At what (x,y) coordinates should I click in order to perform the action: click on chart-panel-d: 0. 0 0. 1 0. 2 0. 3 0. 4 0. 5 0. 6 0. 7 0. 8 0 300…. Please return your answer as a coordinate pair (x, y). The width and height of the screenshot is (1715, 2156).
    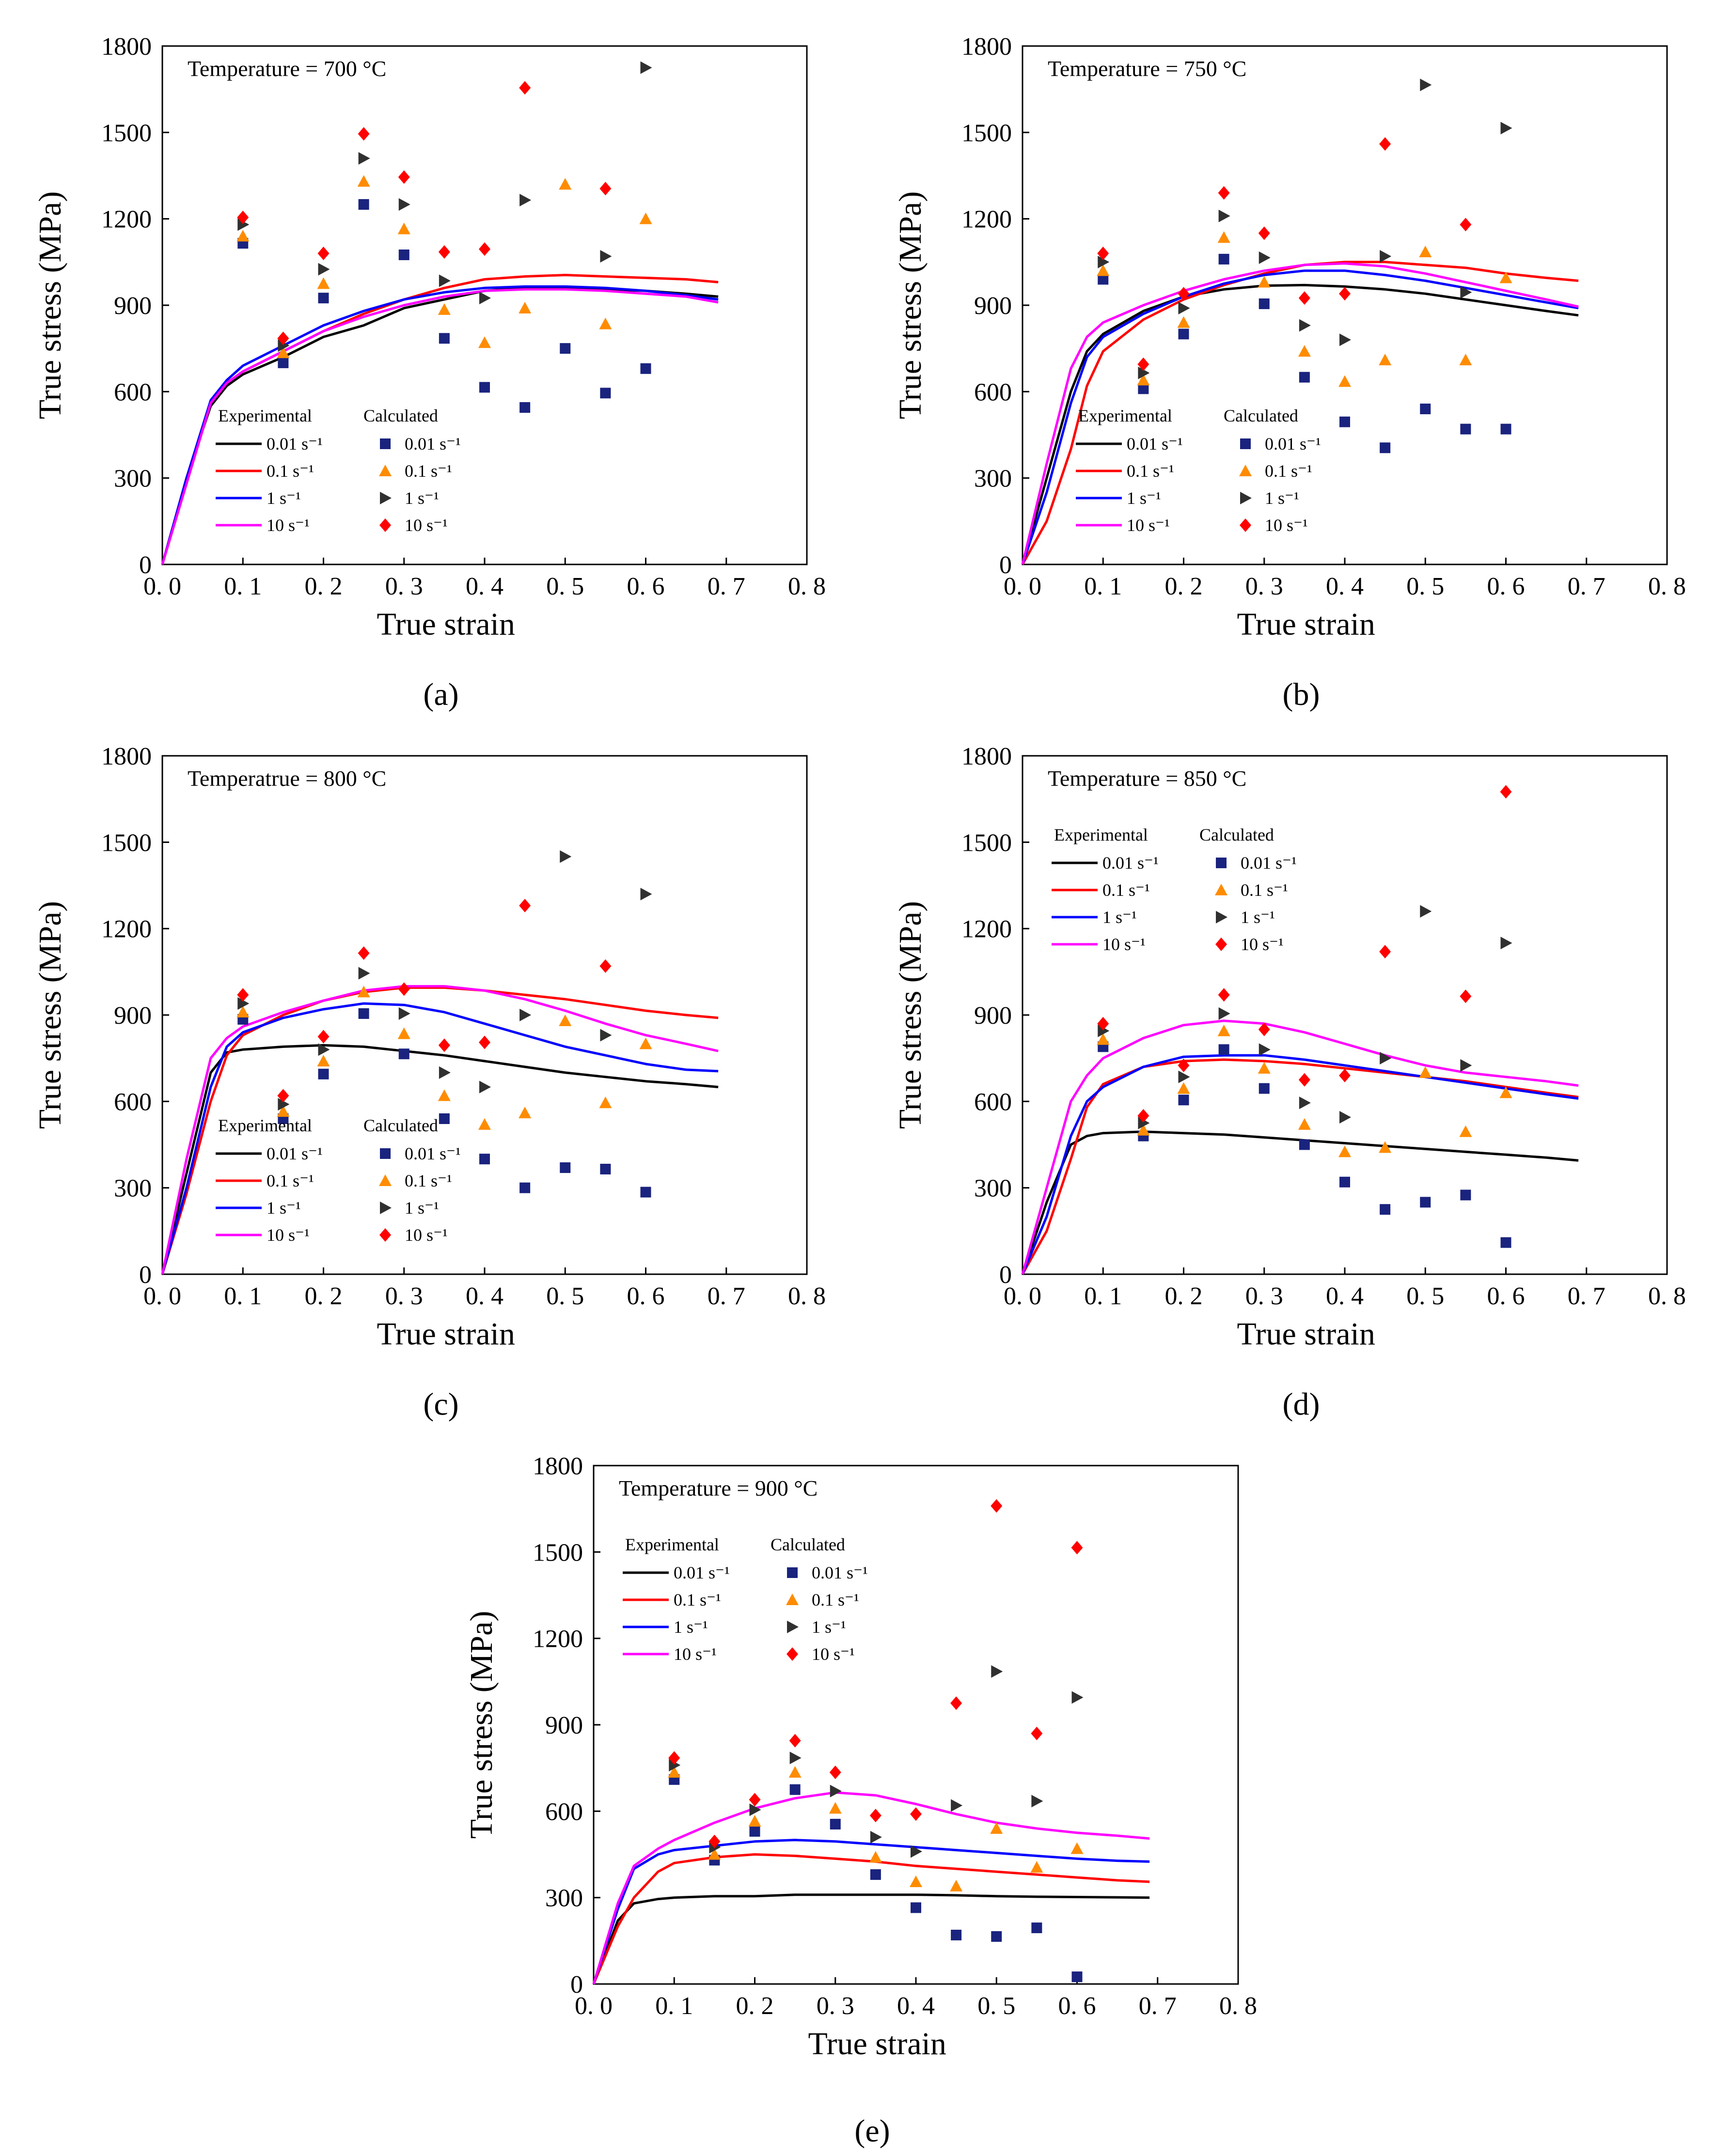
    Looking at the image, I should click on (1290, 1082).